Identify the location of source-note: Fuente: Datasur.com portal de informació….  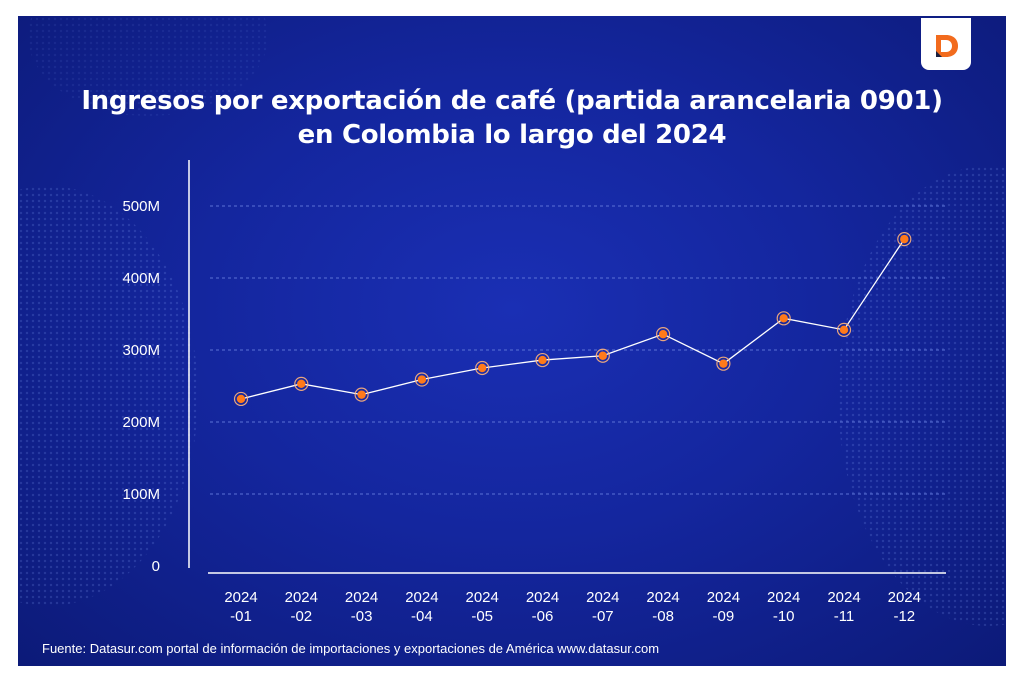
(351, 648).